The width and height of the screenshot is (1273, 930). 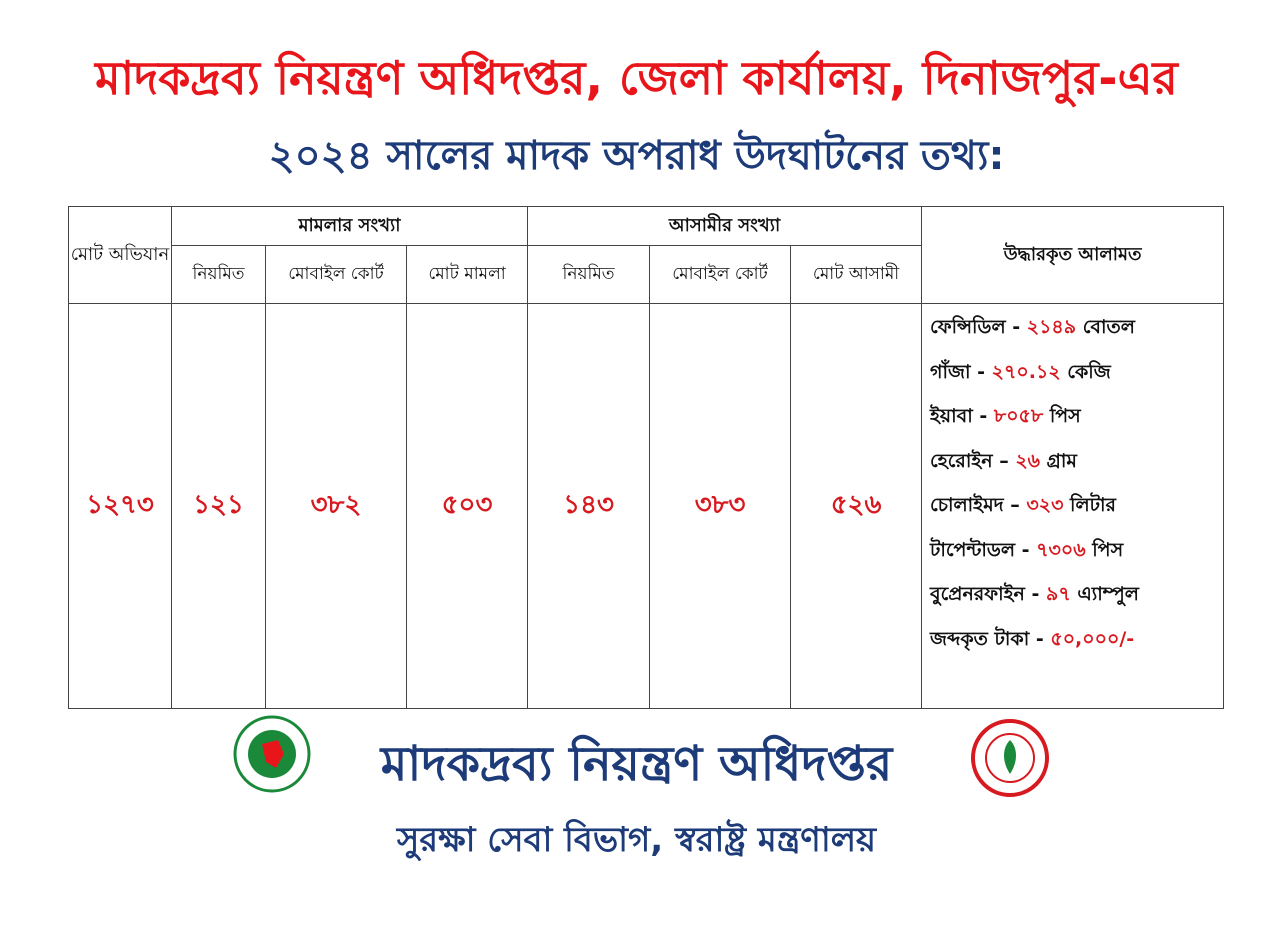 I want to click on recovered-item: ফেন্সিডিল - ২১৪৯ বোতল, so click(x=1072, y=332).